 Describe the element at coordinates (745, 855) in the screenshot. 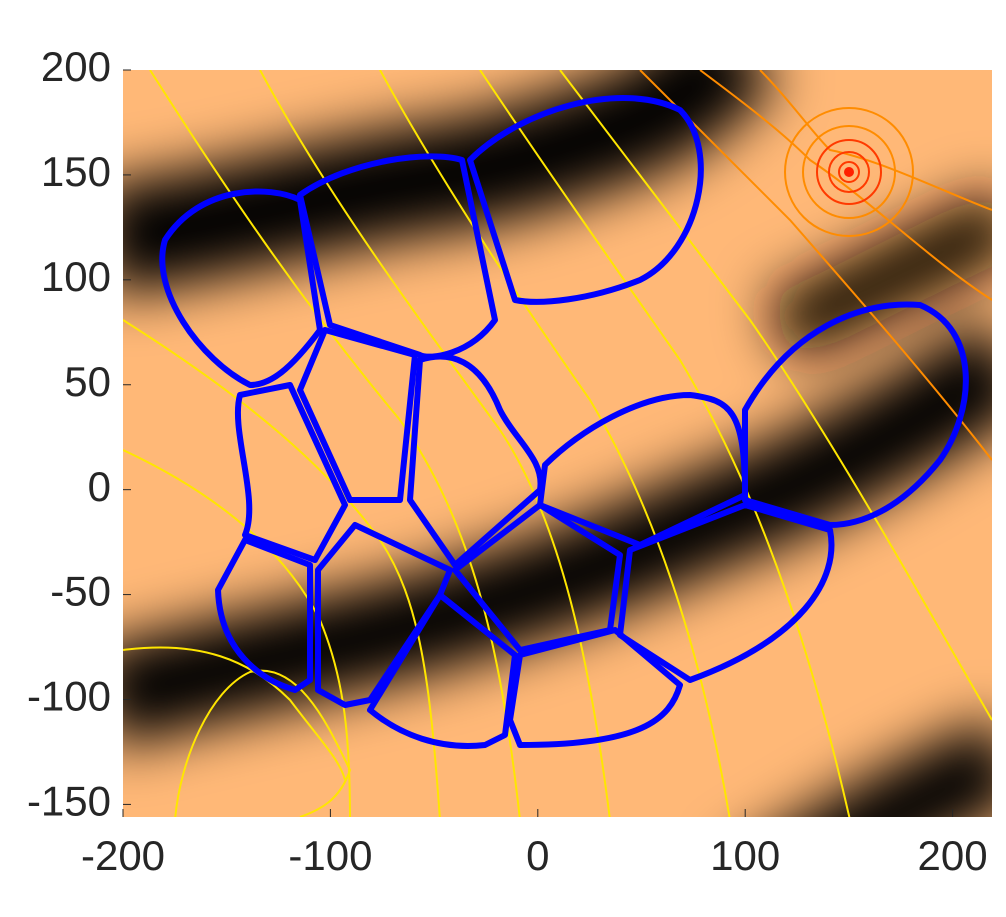

I see `x-tick-label: 100` at that location.